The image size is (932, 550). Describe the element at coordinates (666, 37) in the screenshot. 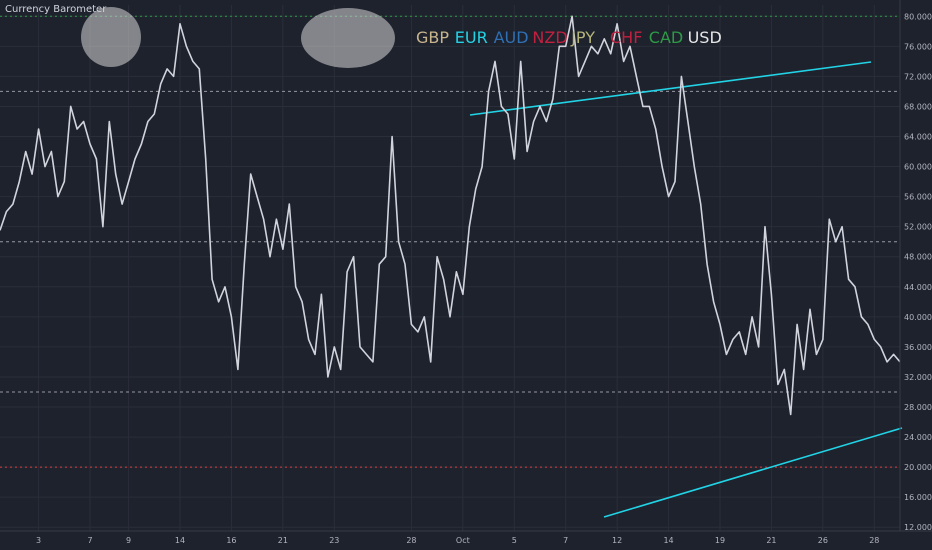

I see `legend-item: CAD` at that location.